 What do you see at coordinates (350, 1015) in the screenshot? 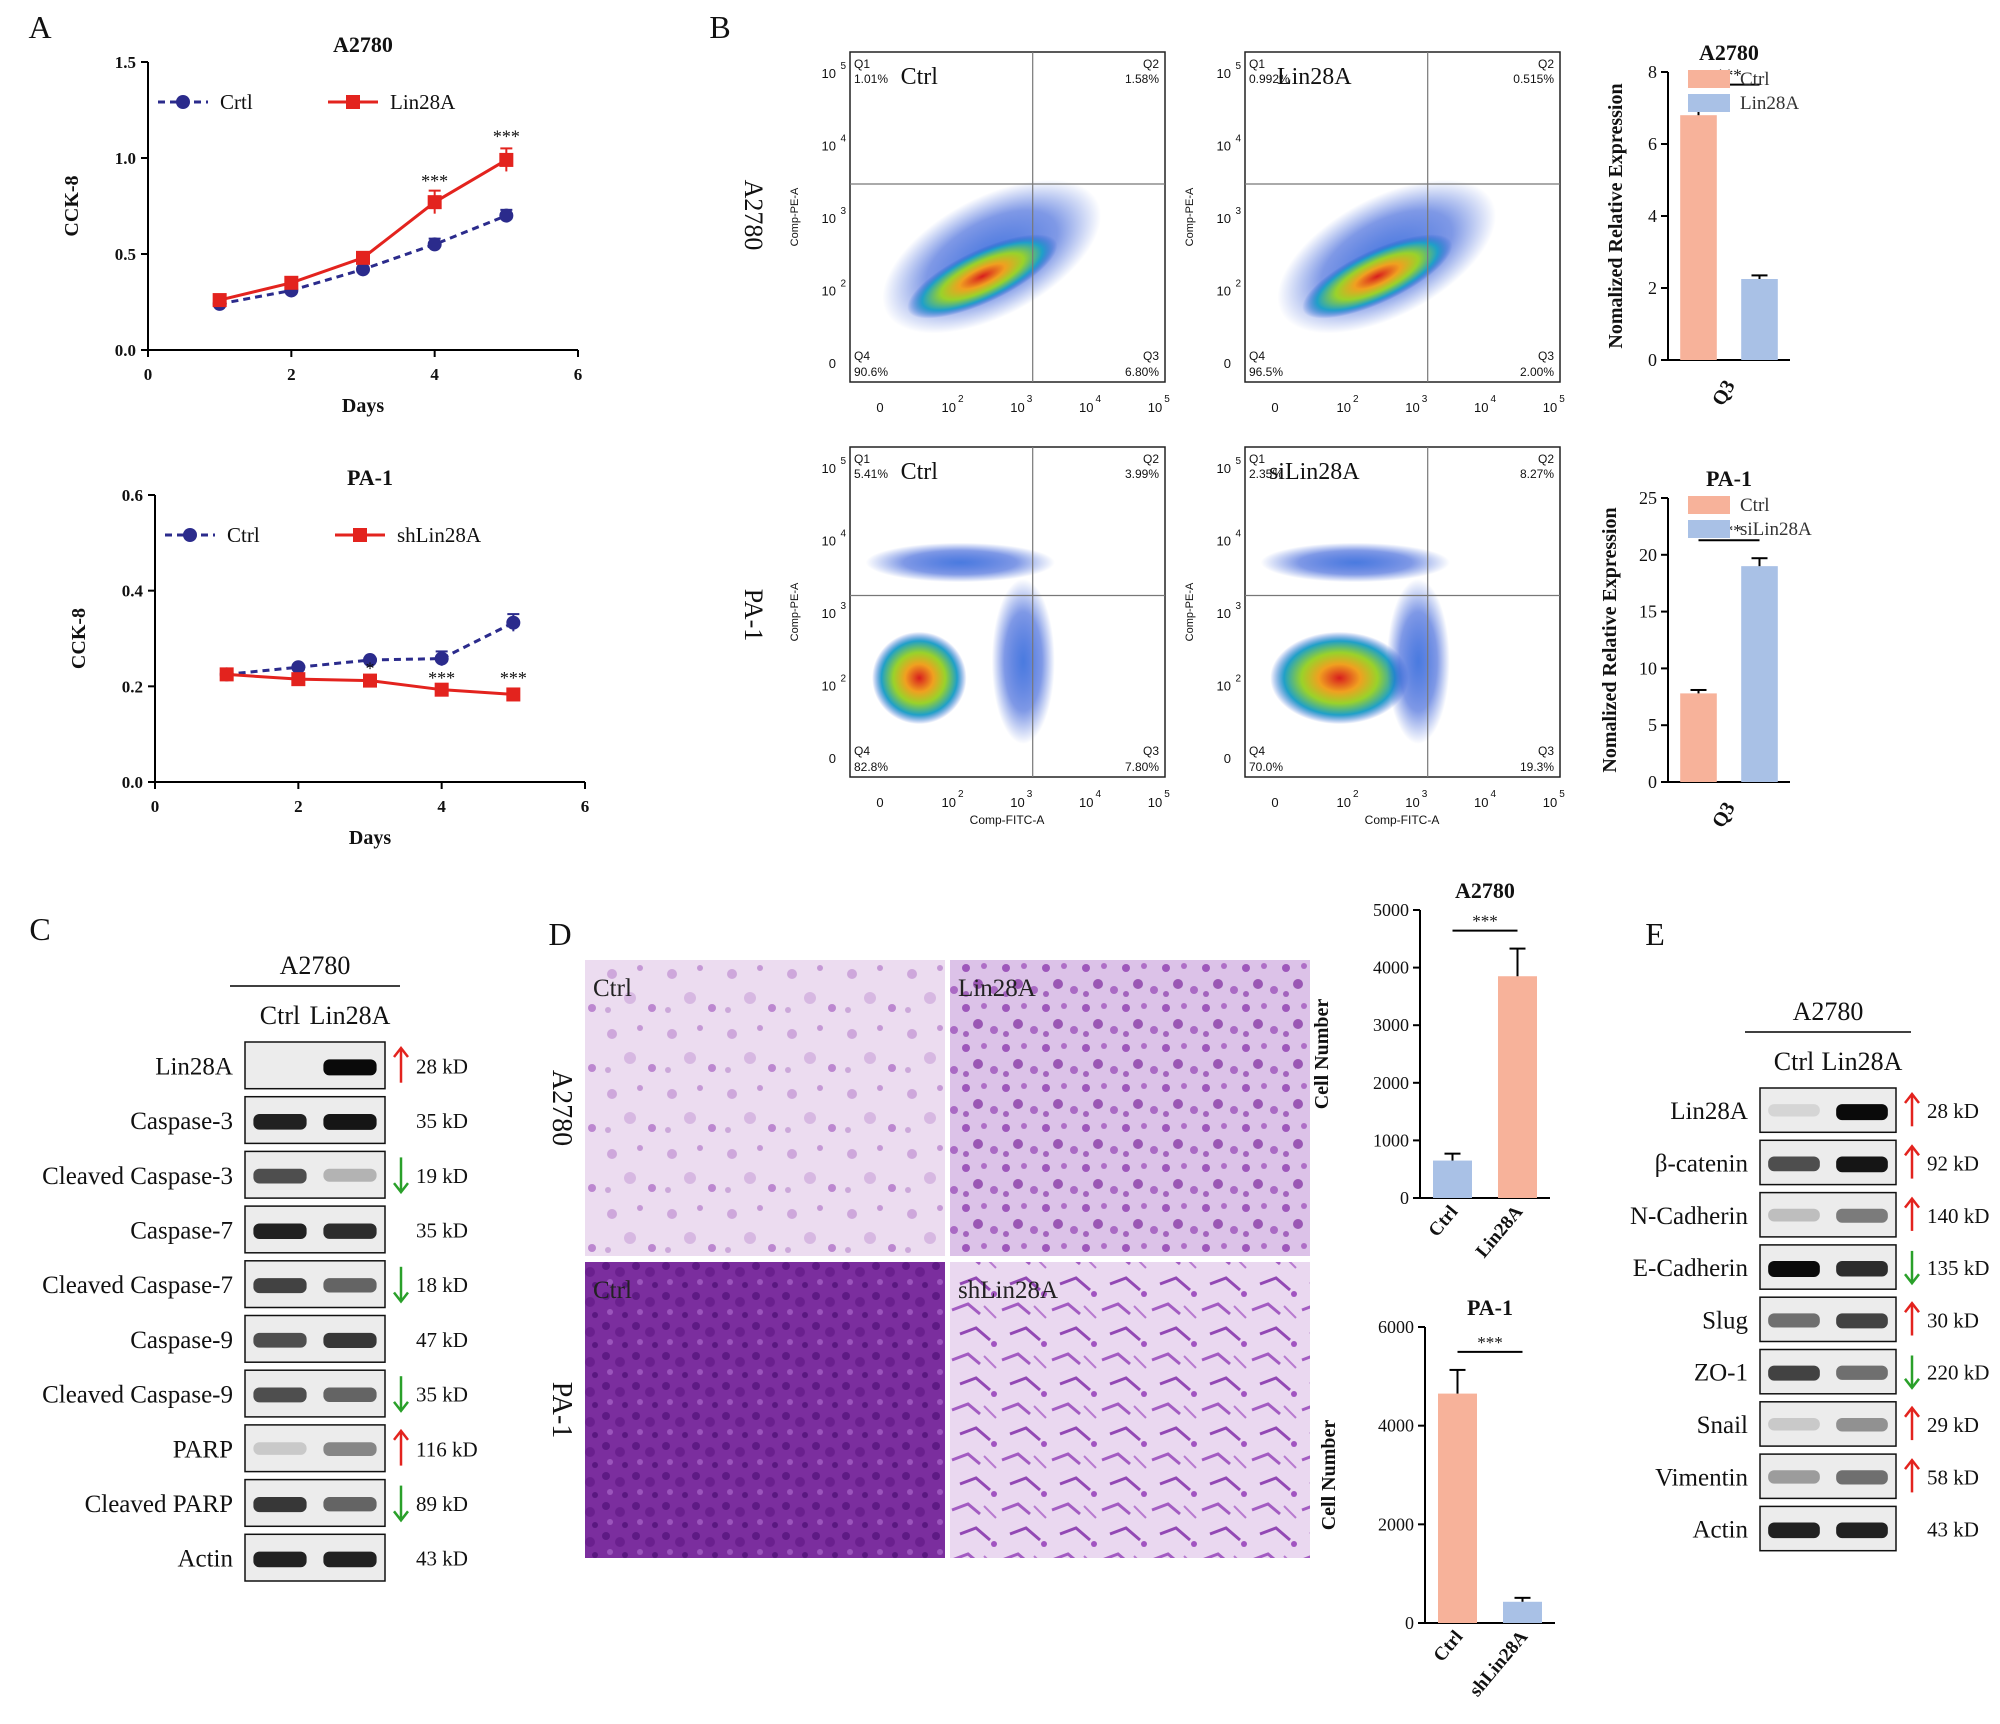
I see `lane-label: Lin28A` at bounding box center [350, 1015].